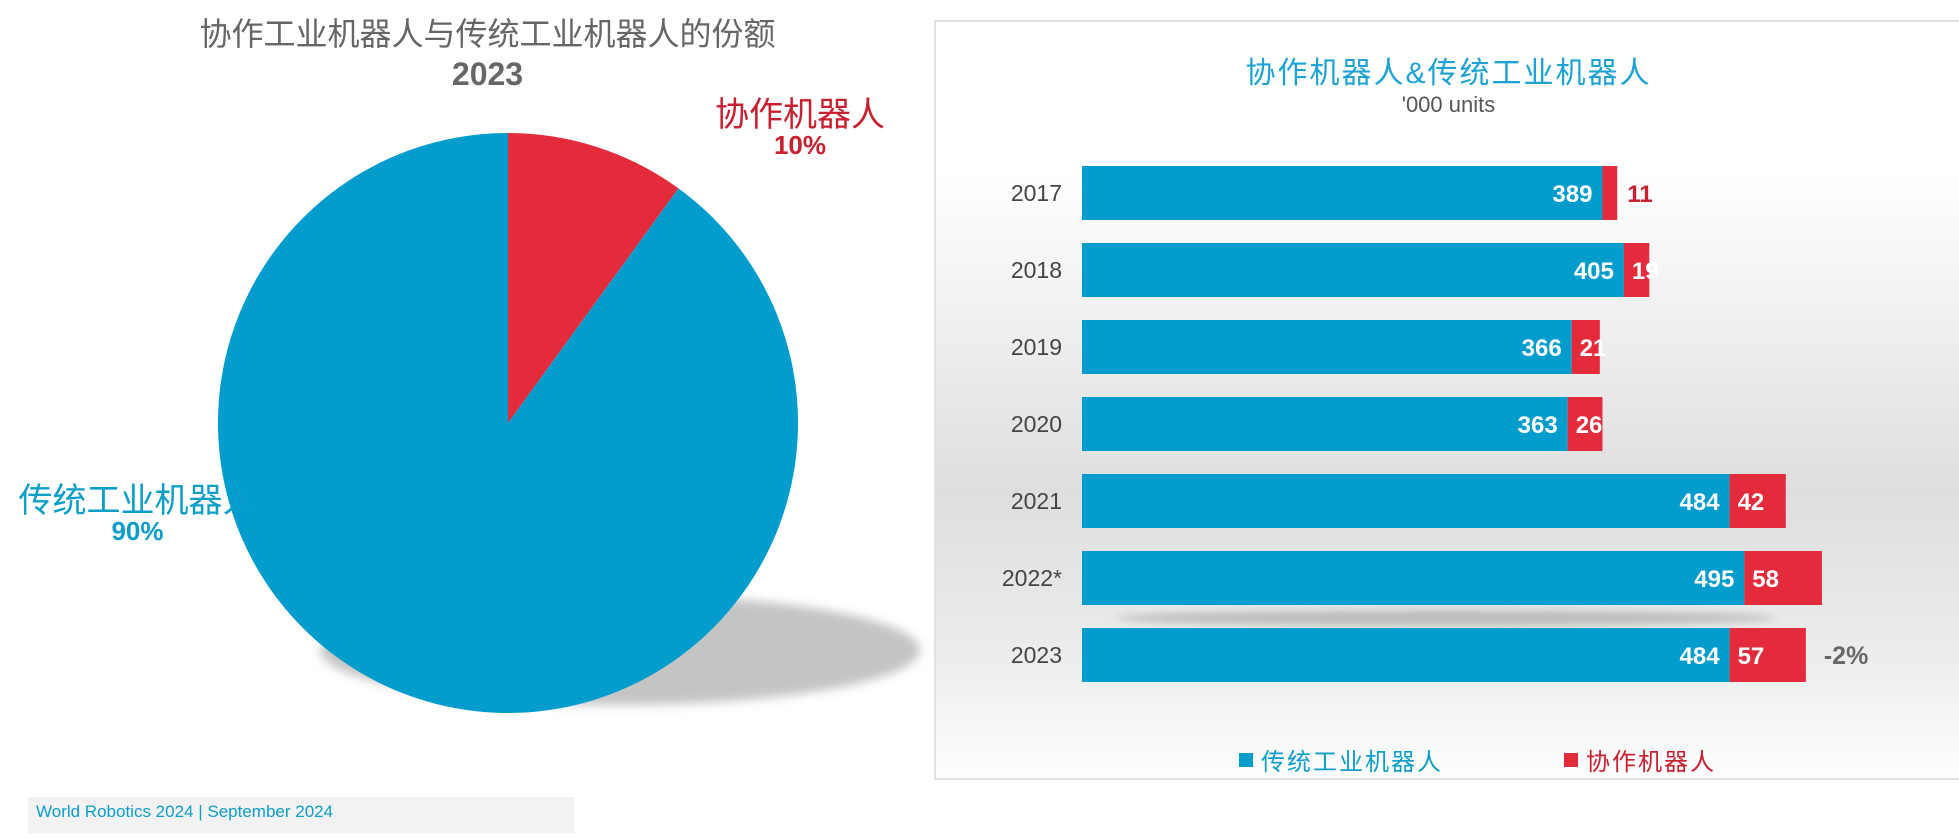 The height and width of the screenshot is (839, 1959). What do you see at coordinates (487, 34) in the screenshot?
I see `pie-title-main: 协作工业机器人与传统工业机器人的份额` at bounding box center [487, 34].